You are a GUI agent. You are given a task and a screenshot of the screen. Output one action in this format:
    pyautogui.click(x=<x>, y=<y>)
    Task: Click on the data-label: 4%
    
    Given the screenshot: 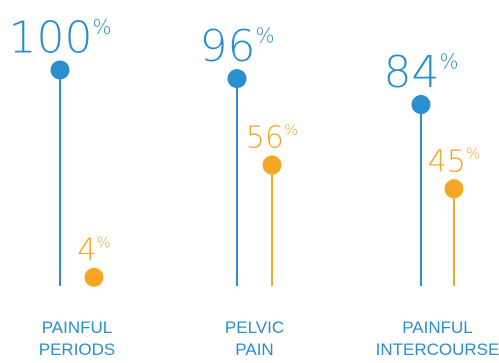 What is the action you would take?
    pyautogui.click(x=93, y=250)
    